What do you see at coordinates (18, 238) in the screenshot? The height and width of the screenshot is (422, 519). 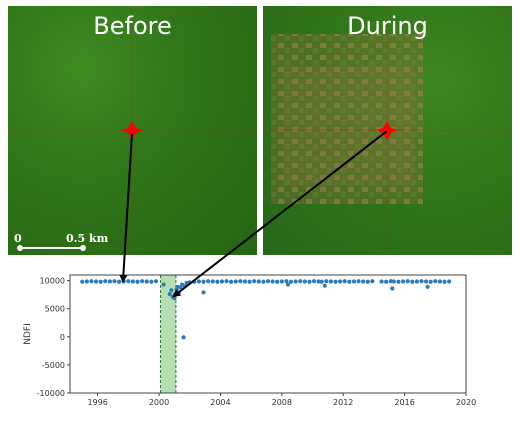 I see `scale-start-label: 0` at bounding box center [18, 238].